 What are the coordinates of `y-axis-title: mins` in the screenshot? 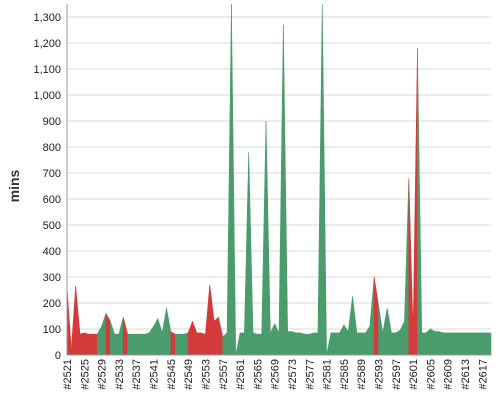 It's located at (14, 185).